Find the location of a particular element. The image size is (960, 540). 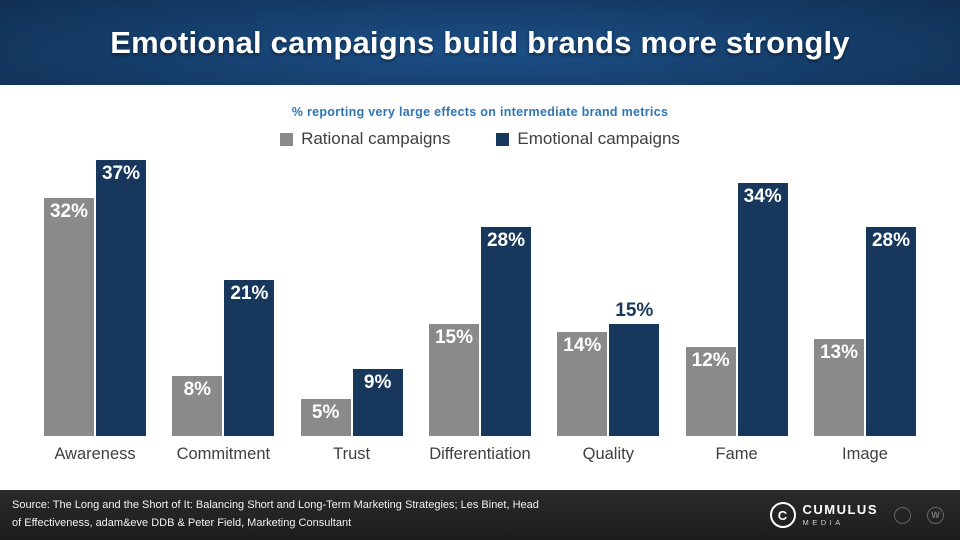

compass-ring-icon is located at coordinates (902, 515).